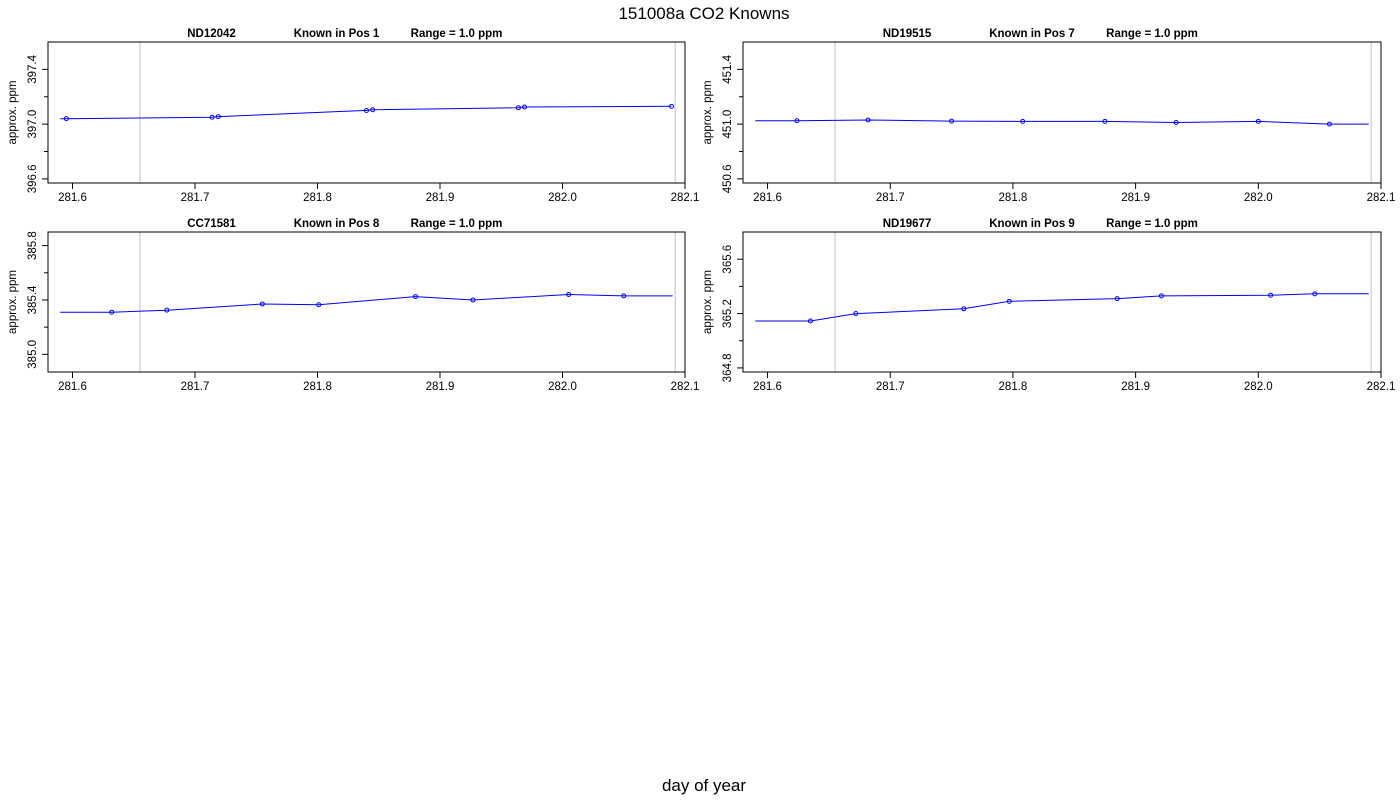  I want to click on panel-title-position: Known in Pos 7, so click(1032, 34).